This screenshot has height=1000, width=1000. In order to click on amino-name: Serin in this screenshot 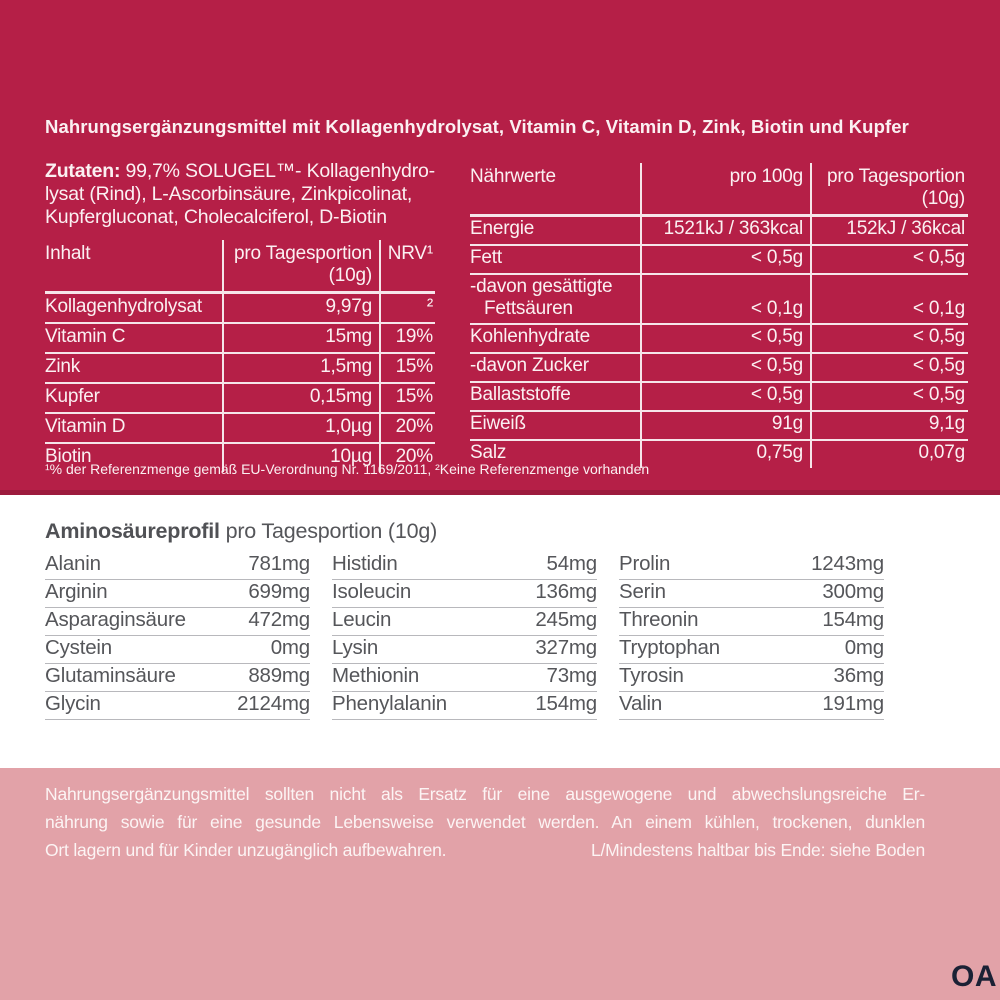, I will do `click(642, 591)`.